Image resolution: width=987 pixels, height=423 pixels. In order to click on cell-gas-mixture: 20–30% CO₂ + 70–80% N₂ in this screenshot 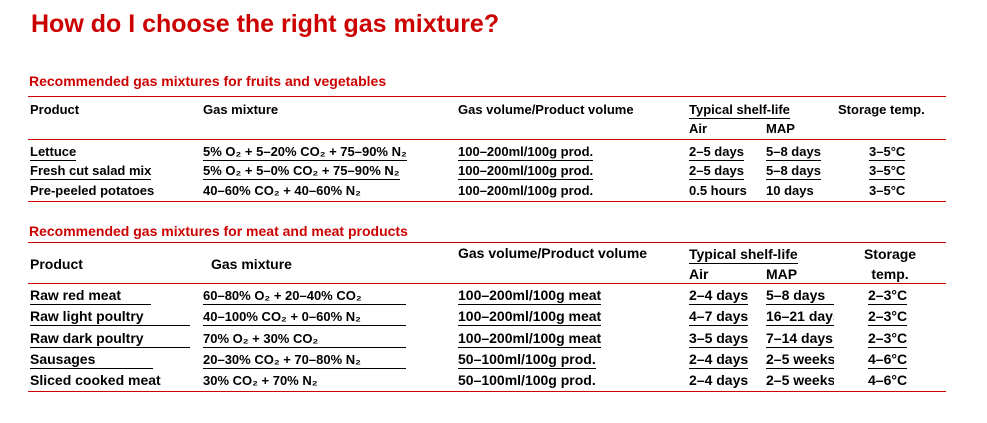, I will do `click(304, 360)`.